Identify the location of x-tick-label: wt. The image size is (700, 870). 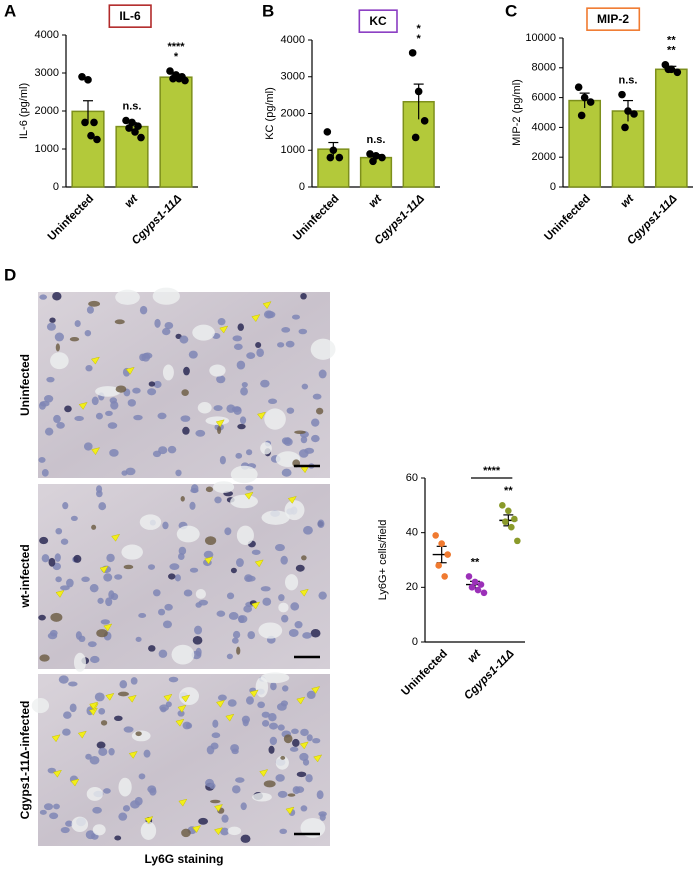
(376, 201).